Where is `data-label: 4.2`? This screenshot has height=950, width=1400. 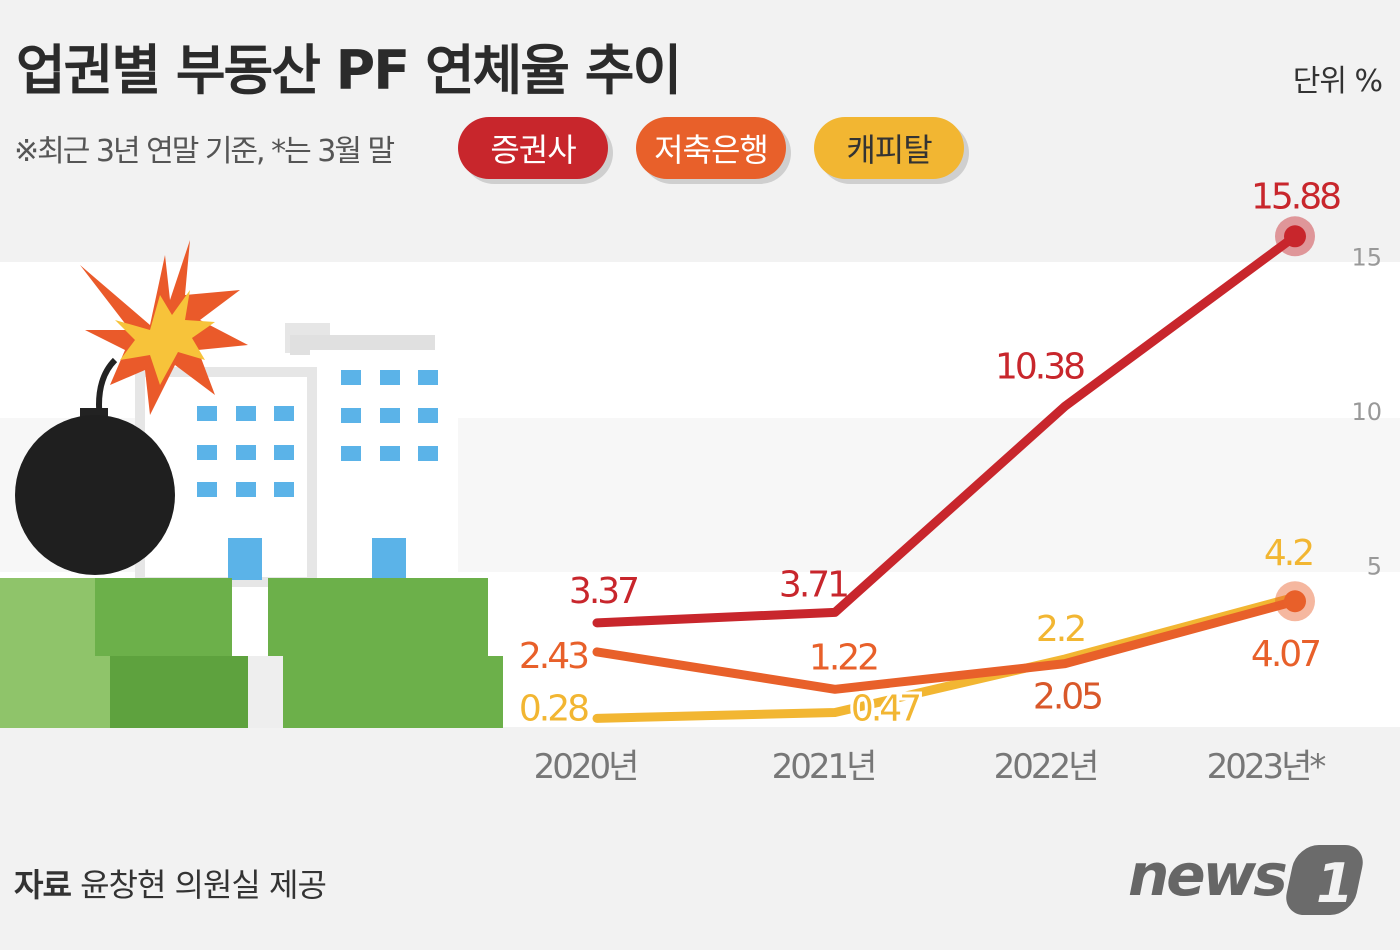 data-label: 4.2 is located at coordinates (1288, 553).